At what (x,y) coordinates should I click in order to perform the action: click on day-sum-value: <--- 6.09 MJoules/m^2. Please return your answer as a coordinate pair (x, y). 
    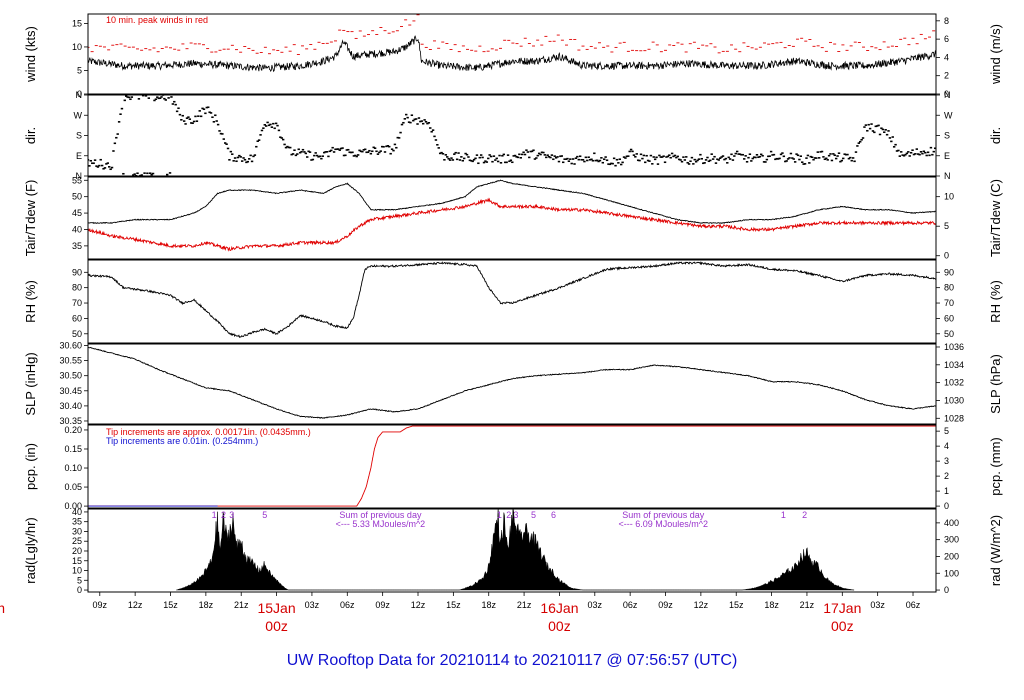
    Looking at the image, I should click on (664, 524).